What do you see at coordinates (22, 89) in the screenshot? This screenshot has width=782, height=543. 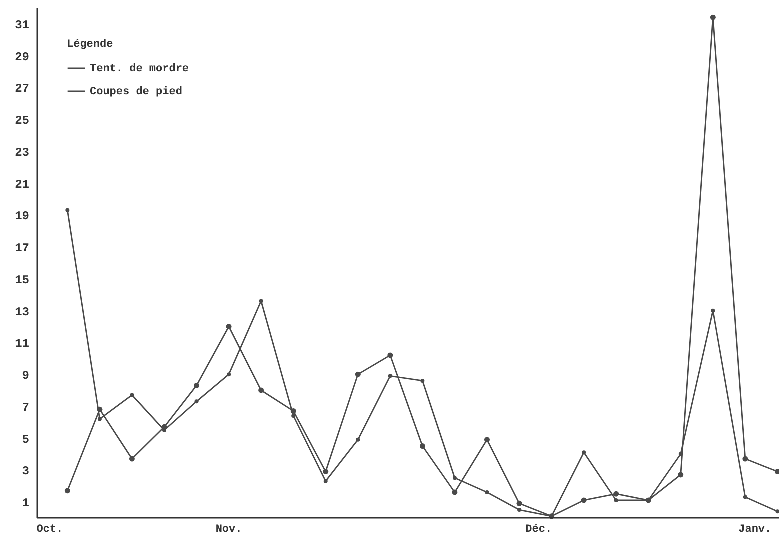 I see `y-tick-label: 27` at bounding box center [22, 89].